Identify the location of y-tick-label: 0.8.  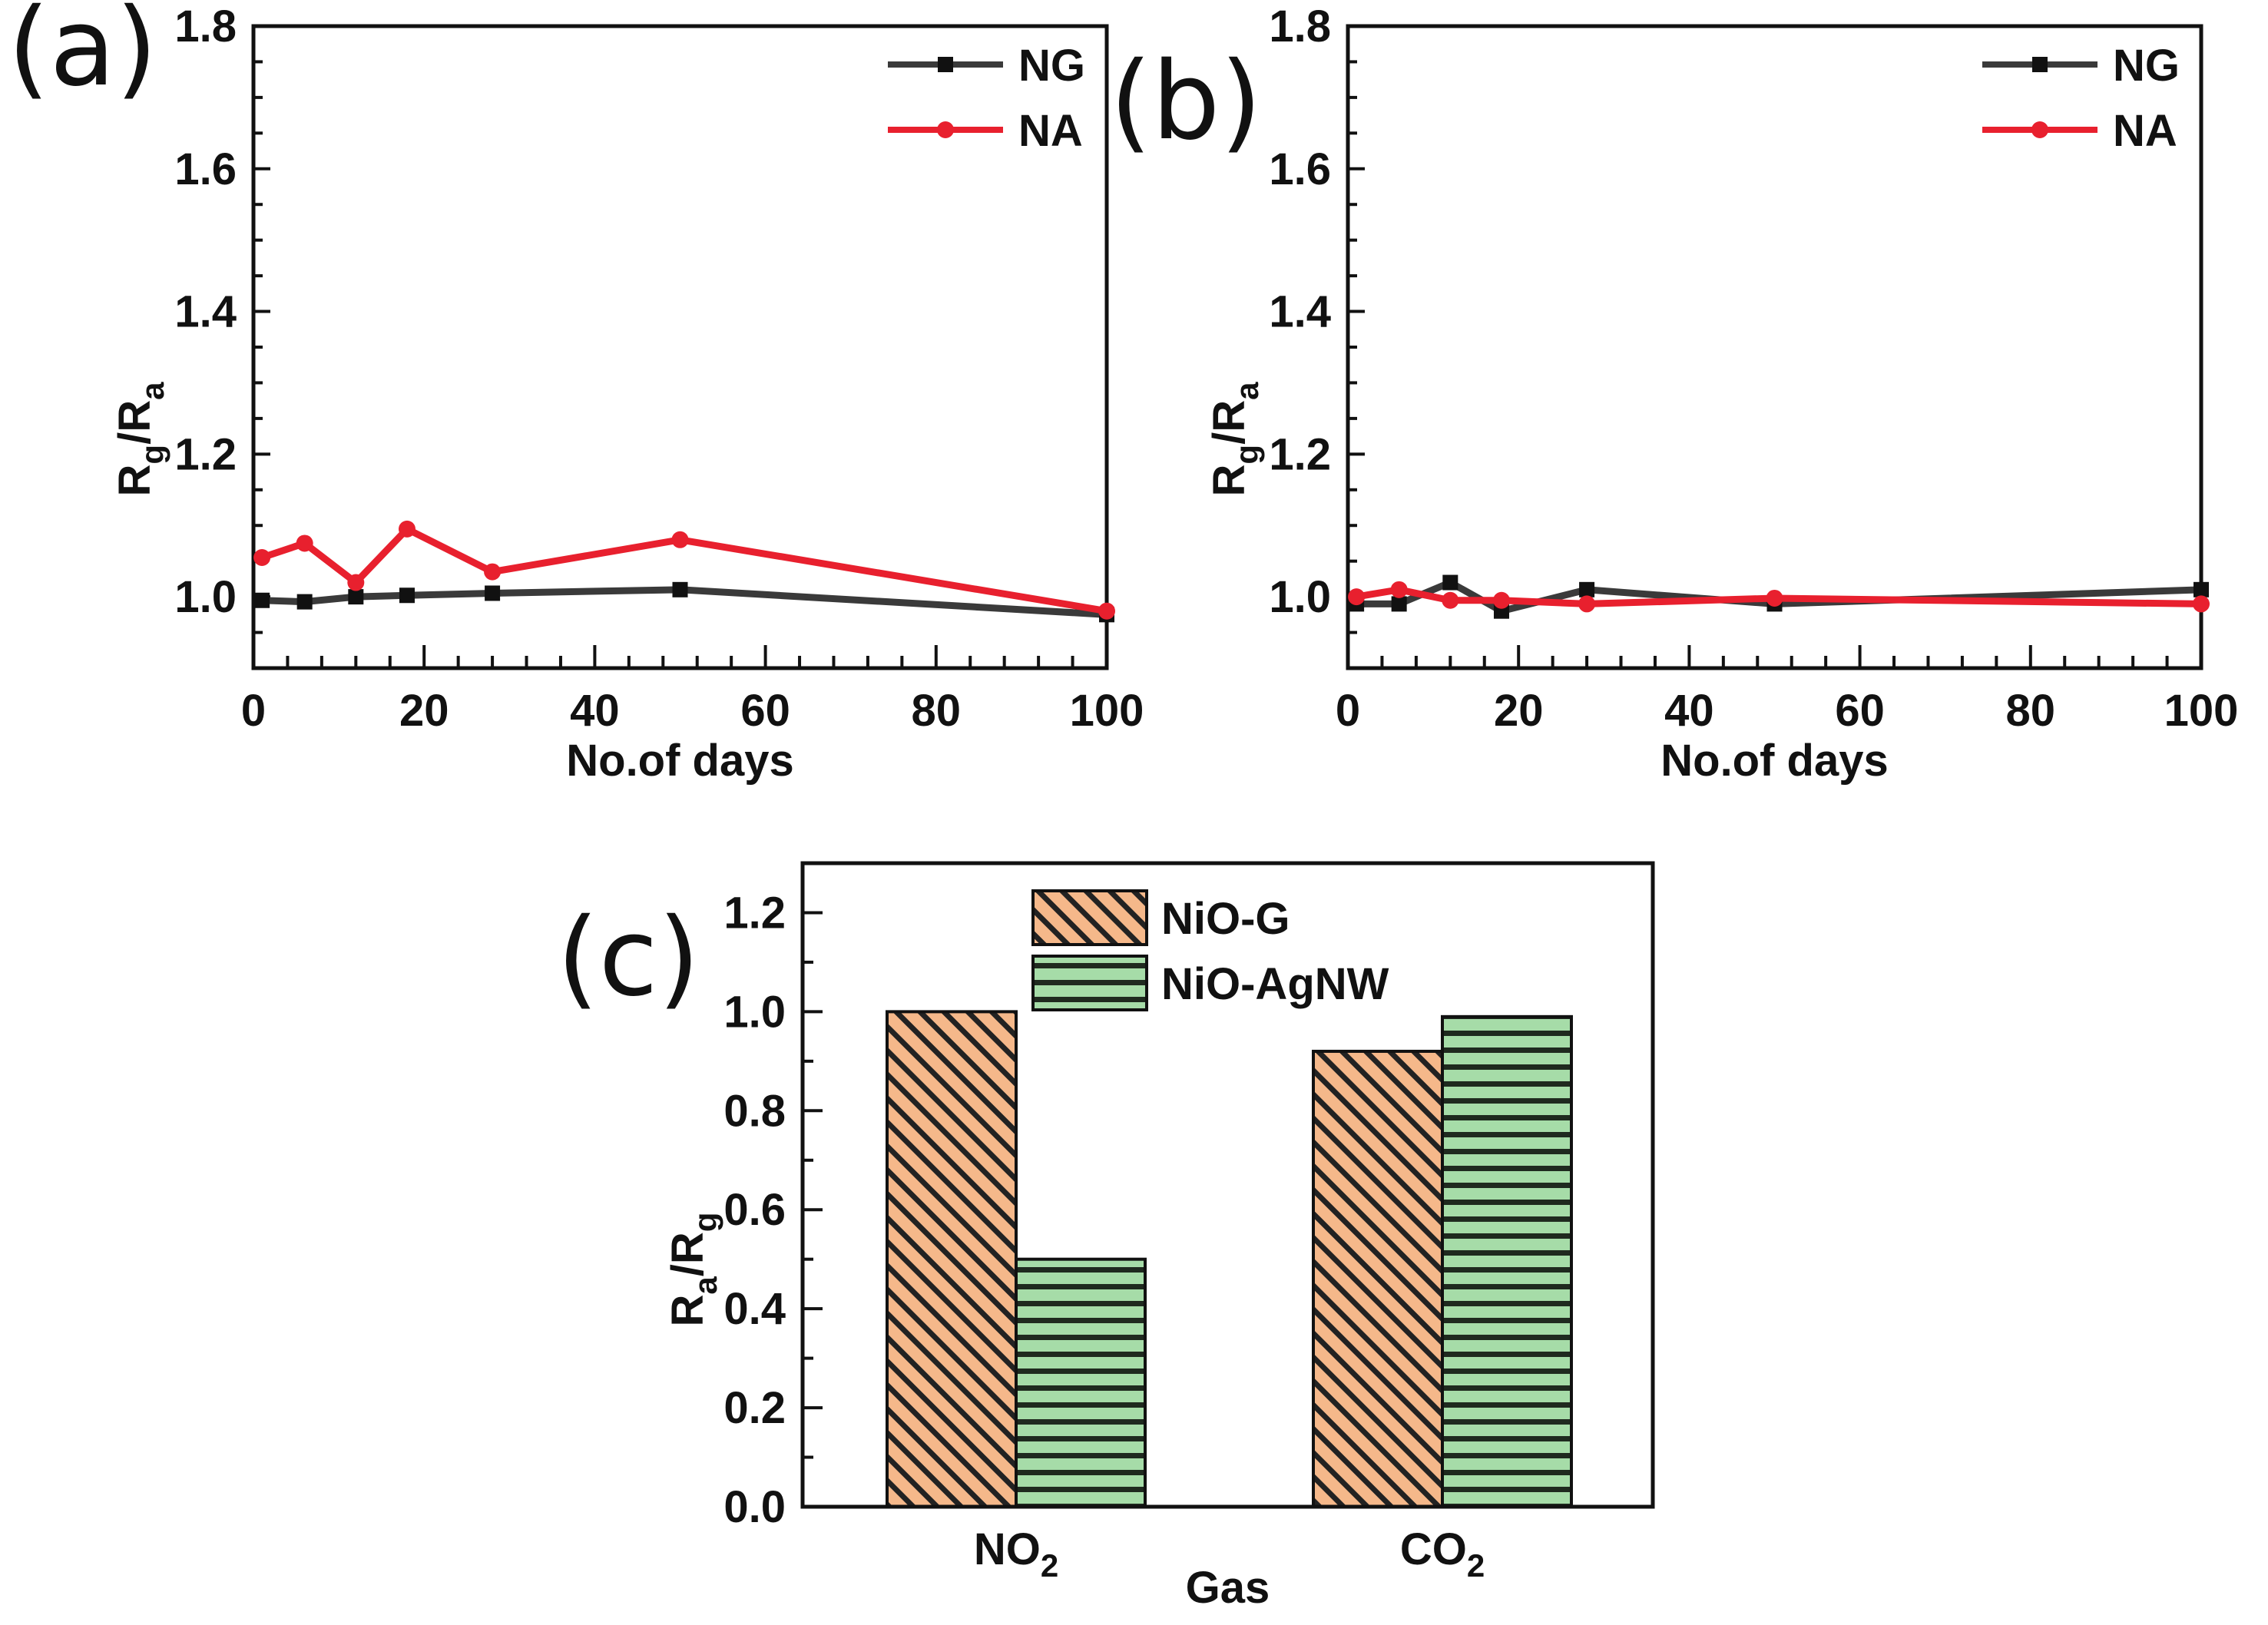
(754, 1111).